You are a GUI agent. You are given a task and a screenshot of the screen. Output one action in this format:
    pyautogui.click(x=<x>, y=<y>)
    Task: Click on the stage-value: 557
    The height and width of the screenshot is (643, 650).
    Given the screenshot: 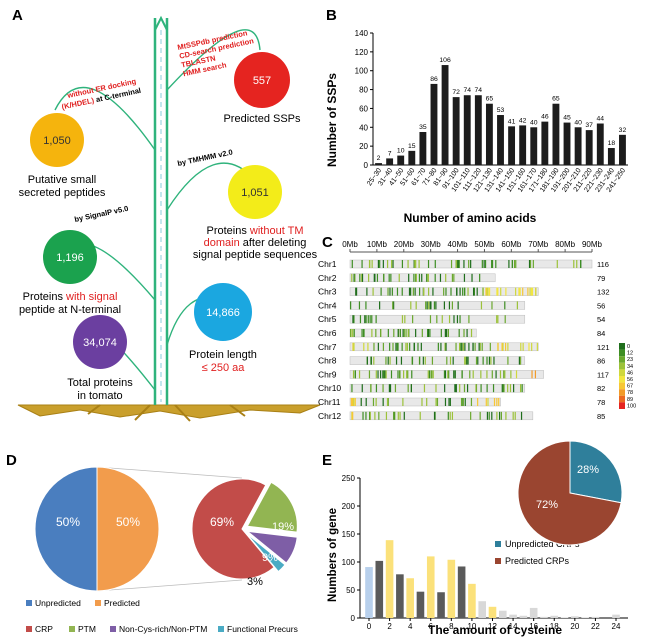 What is the action you would take?
    pyautogui.click(x=262, y=81)
    